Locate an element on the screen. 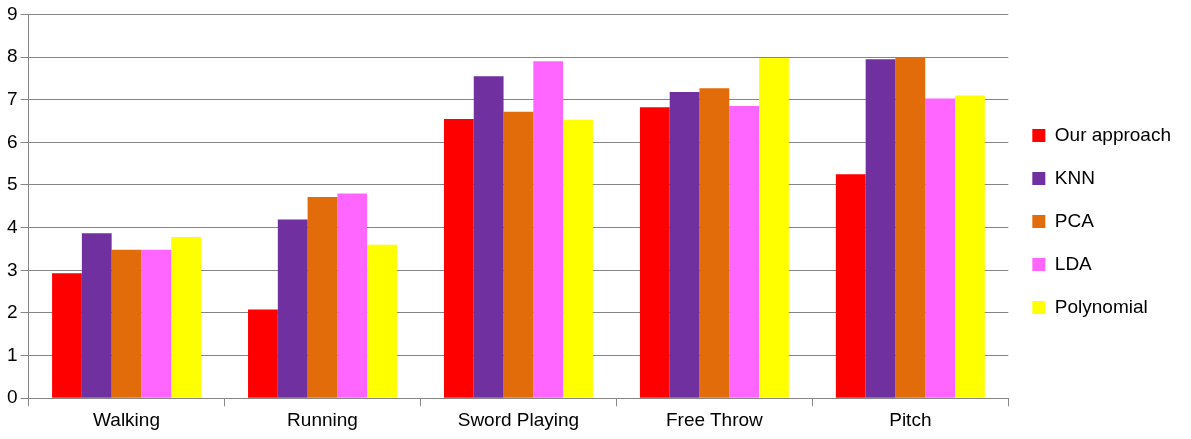 This screenshot has height=439, width=1191. x-tick-label: Pitch is located at coordinates (910, 419).